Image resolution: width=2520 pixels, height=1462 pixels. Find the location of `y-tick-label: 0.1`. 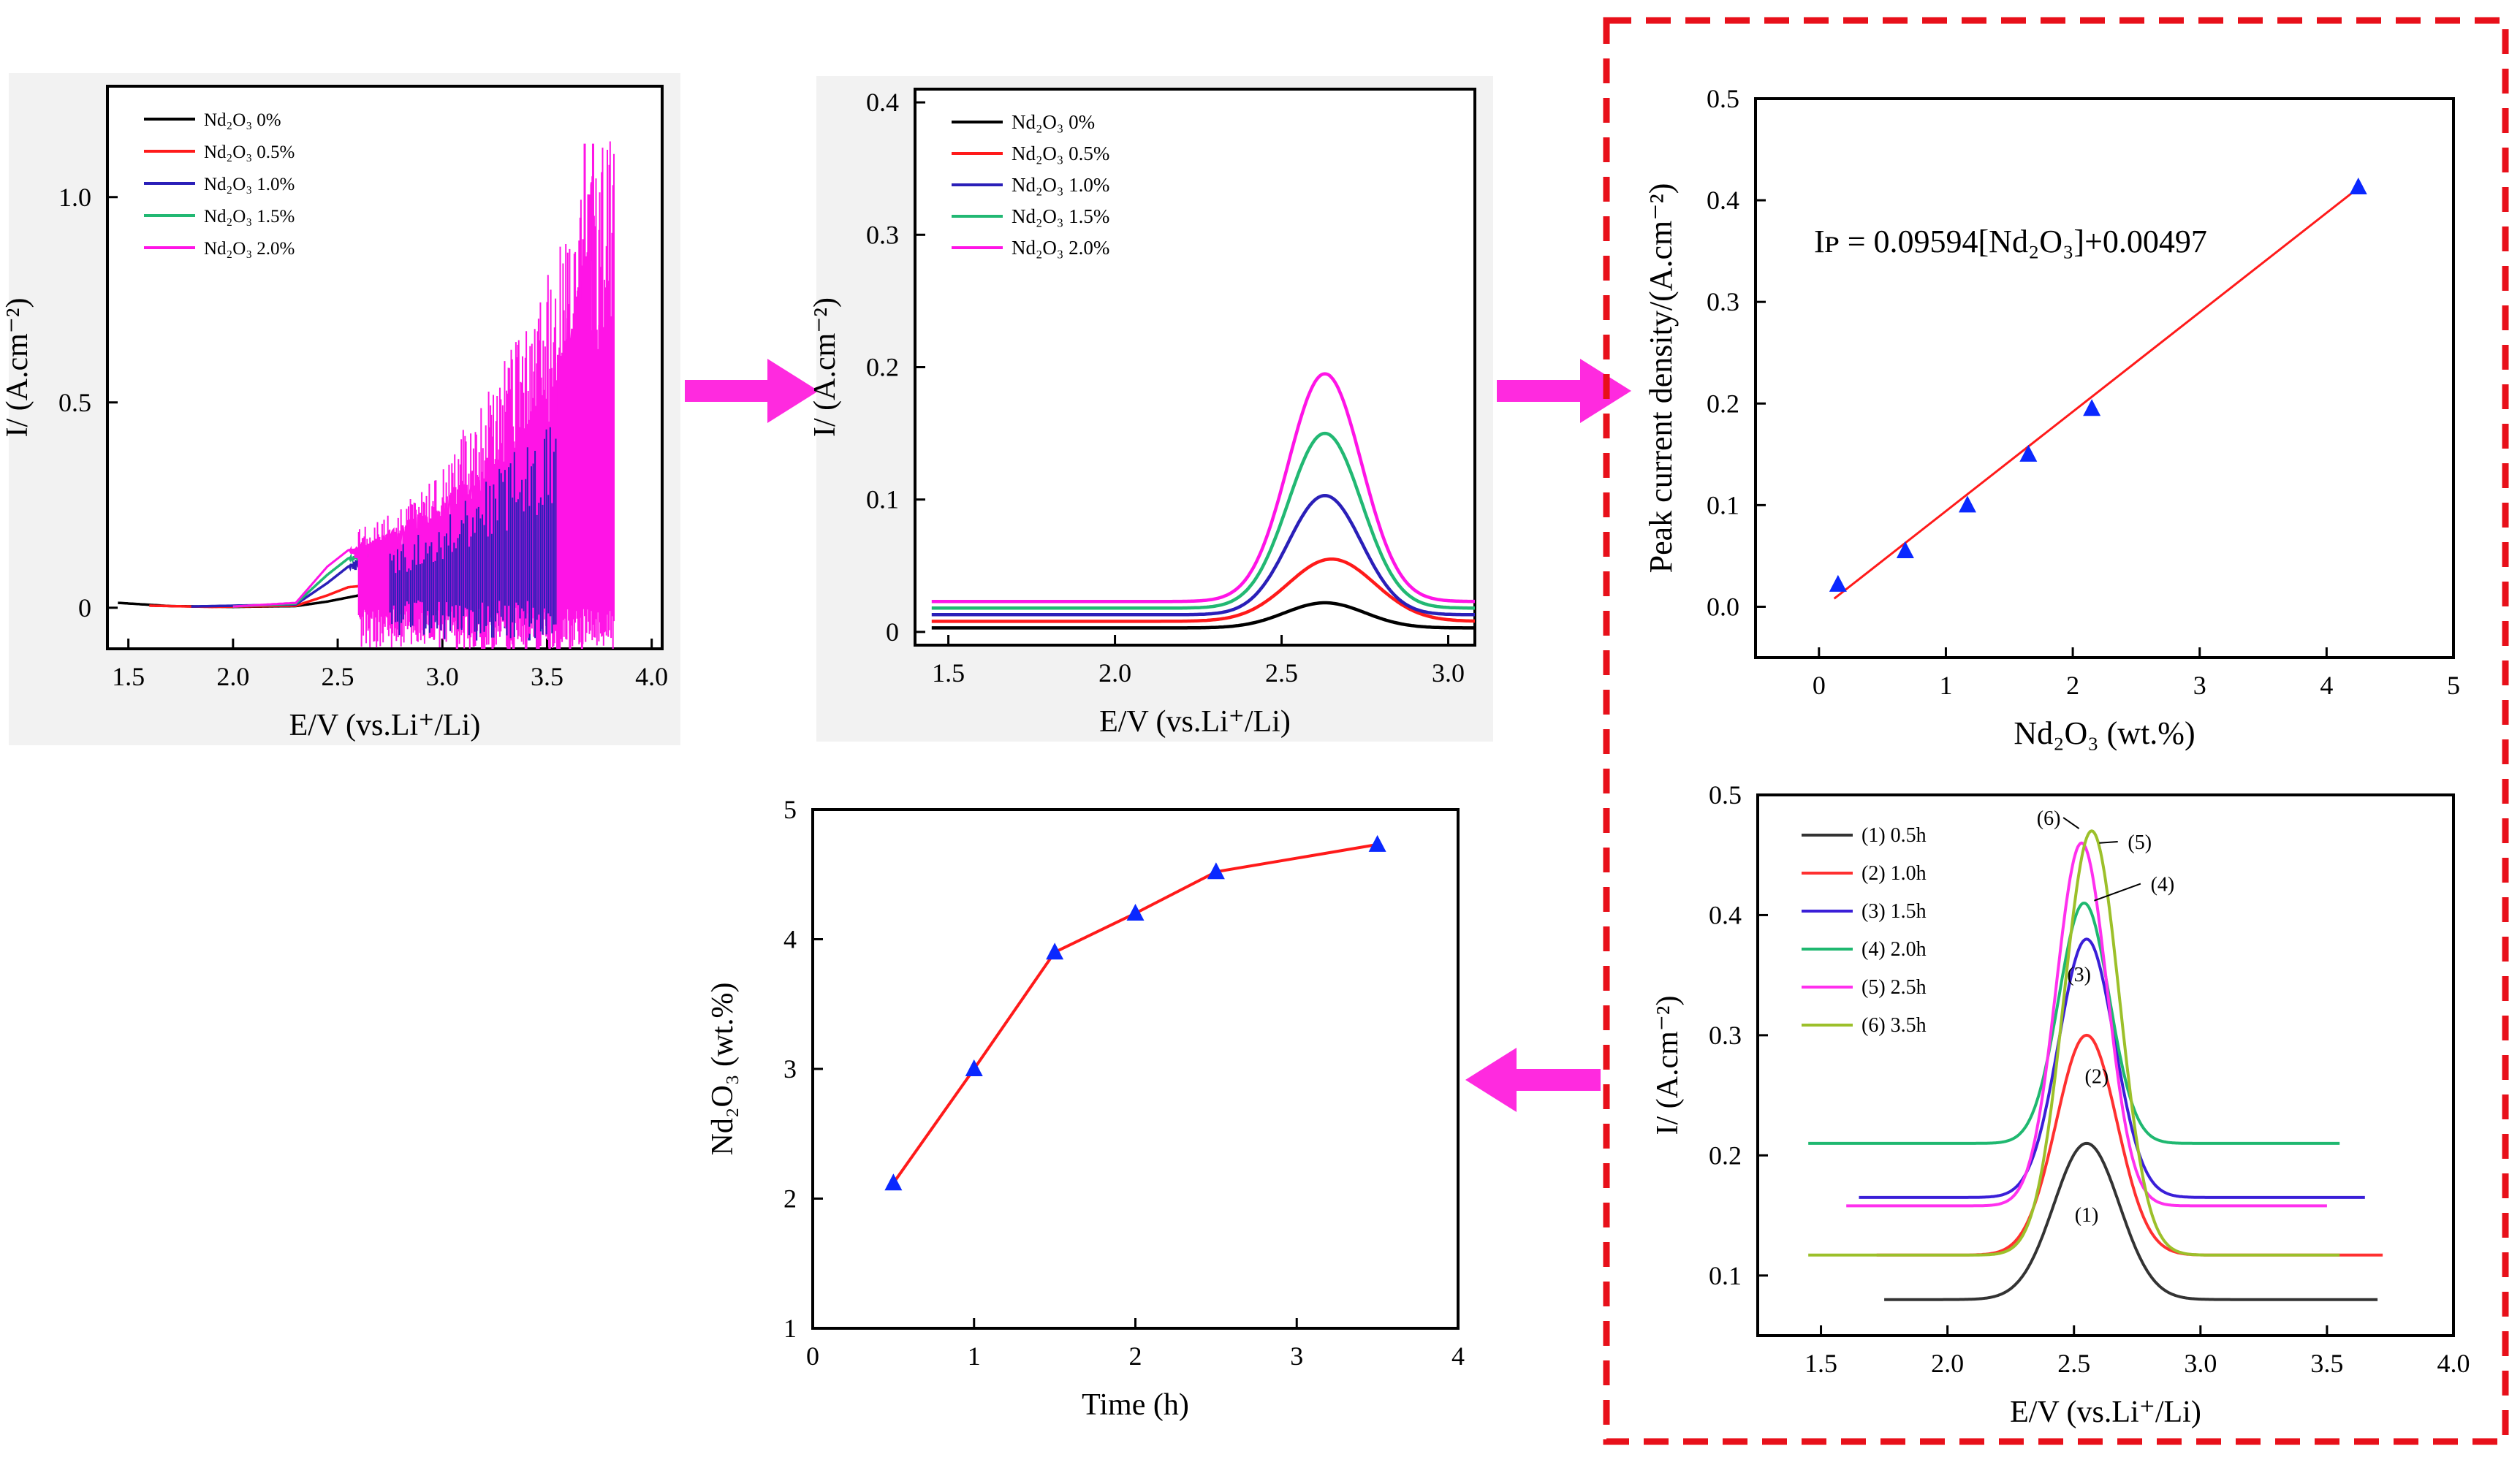

y-tick-label: 0.1 is located at coordinates (1723, 504).